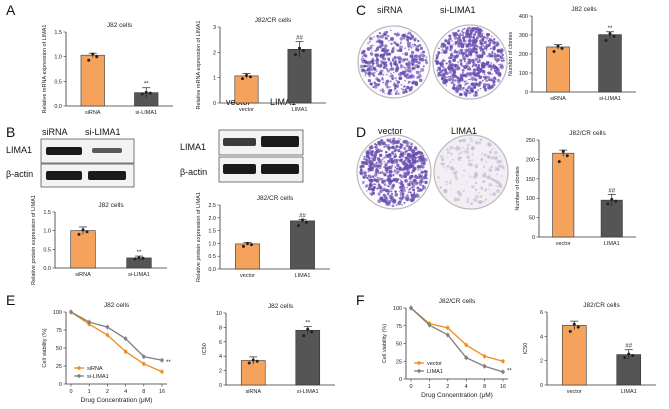  I want to click on y-tick-label: 0, so click(526, 93).